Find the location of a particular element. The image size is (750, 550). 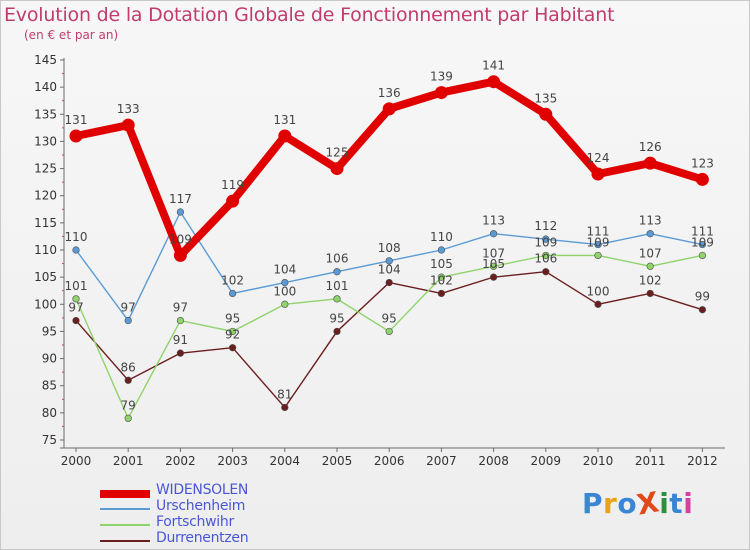

x-tick-label: 2010 is located at coordinates (598, 461).